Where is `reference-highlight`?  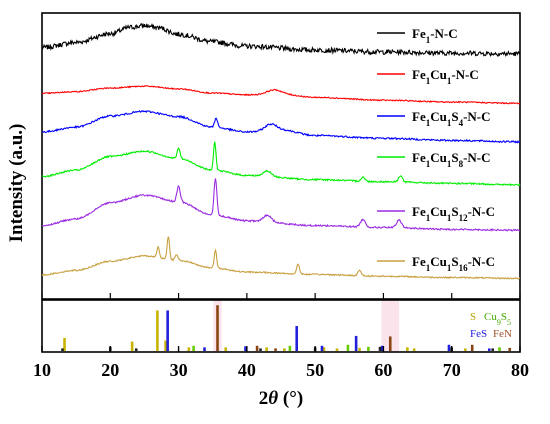
reference-highlight is located at coordinates (390, 326).